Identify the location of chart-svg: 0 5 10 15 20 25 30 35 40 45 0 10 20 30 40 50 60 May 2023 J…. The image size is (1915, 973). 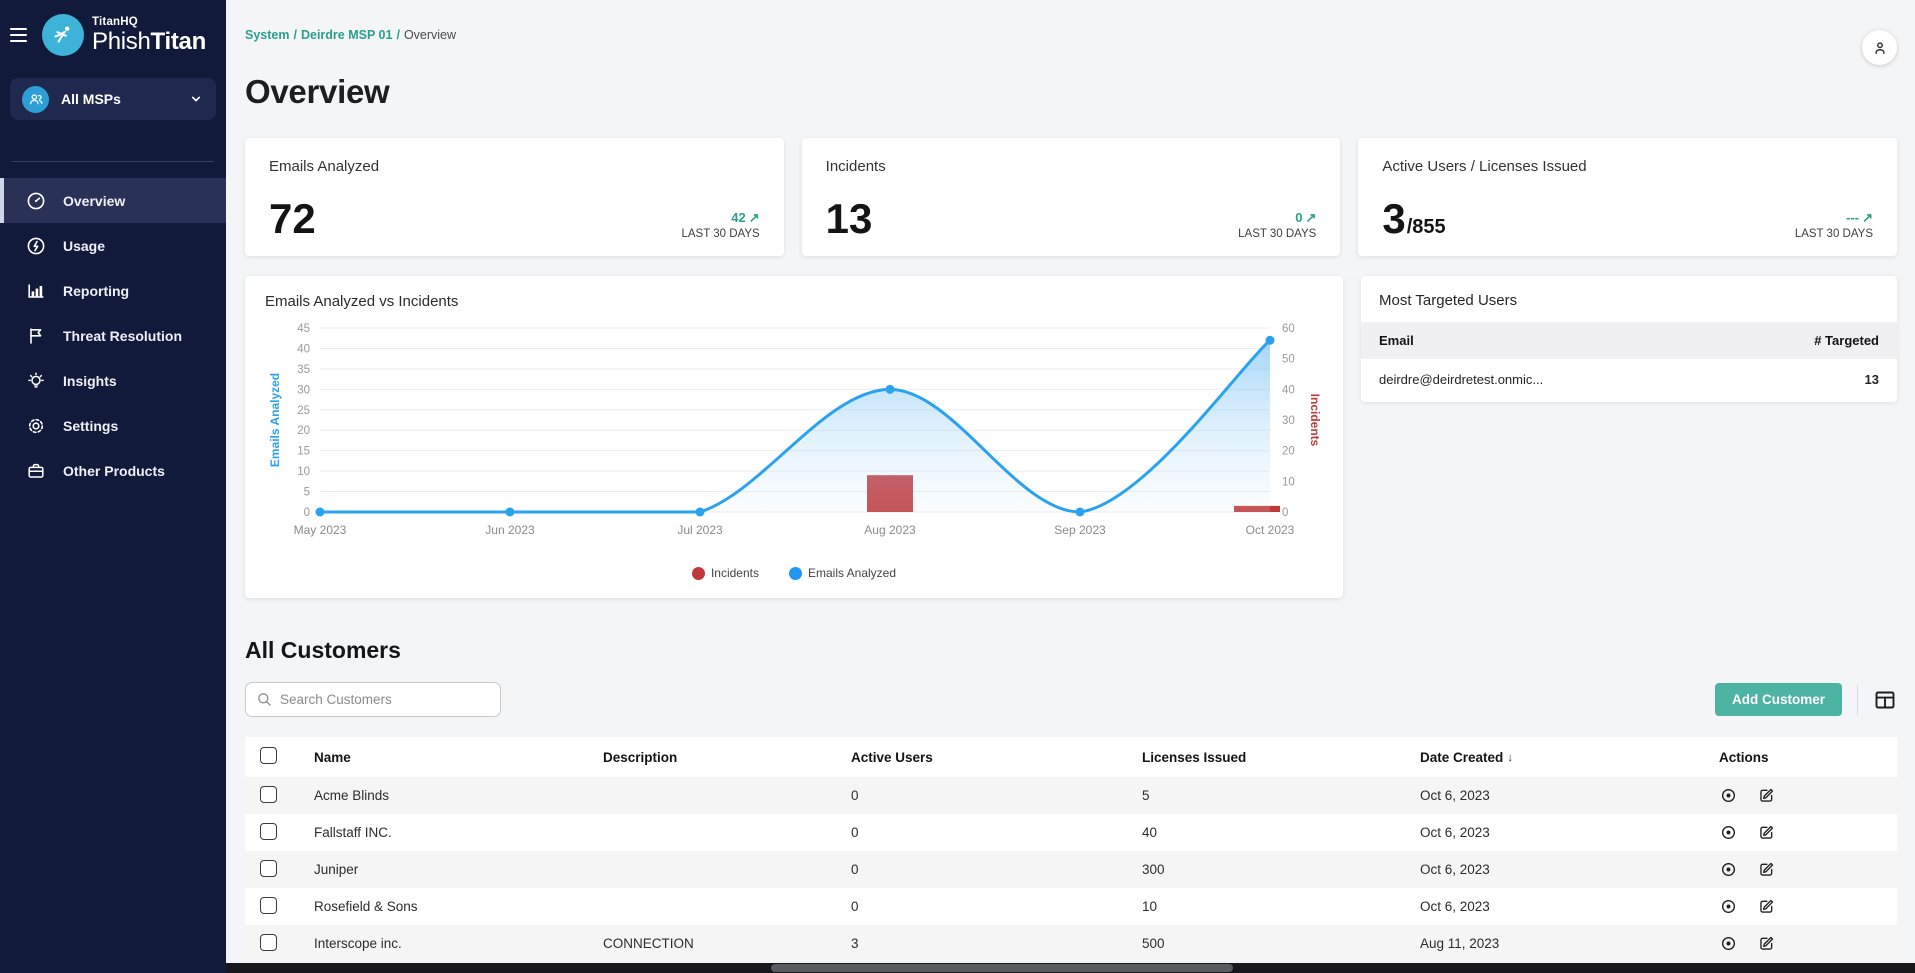
(795, 430).